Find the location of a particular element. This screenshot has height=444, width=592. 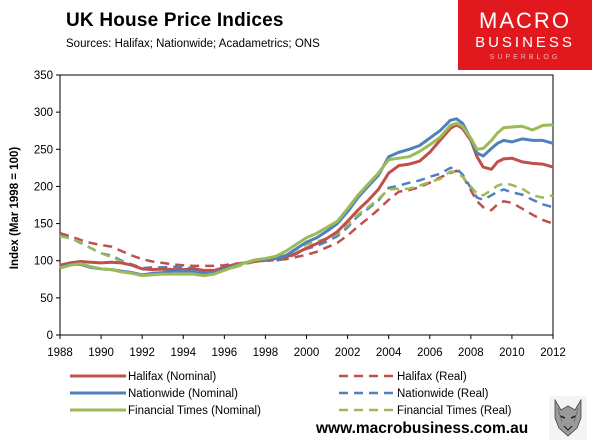

legend-label-halifax-real: Halifax (Real) is located at coordinates (432, 377).